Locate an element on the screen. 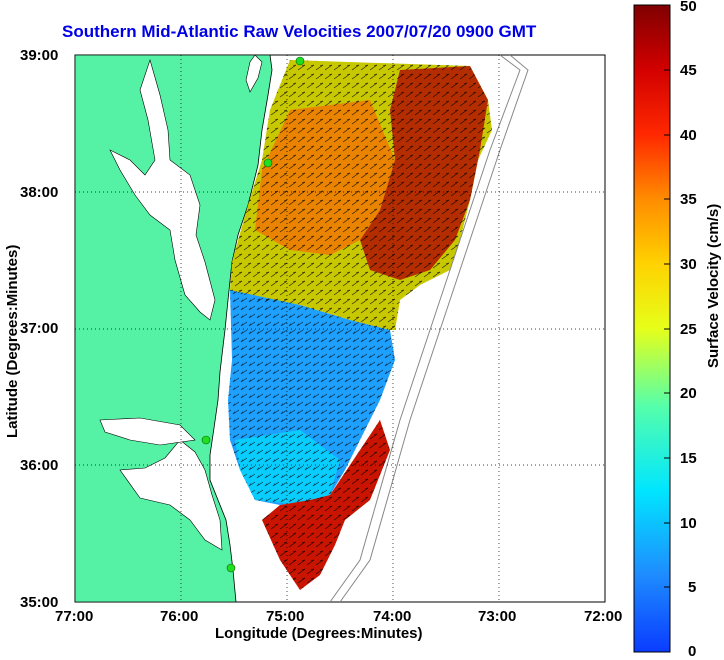 The image size is (724, 660). y-tick-label: 37:00 is located at coordinates (39, 328).